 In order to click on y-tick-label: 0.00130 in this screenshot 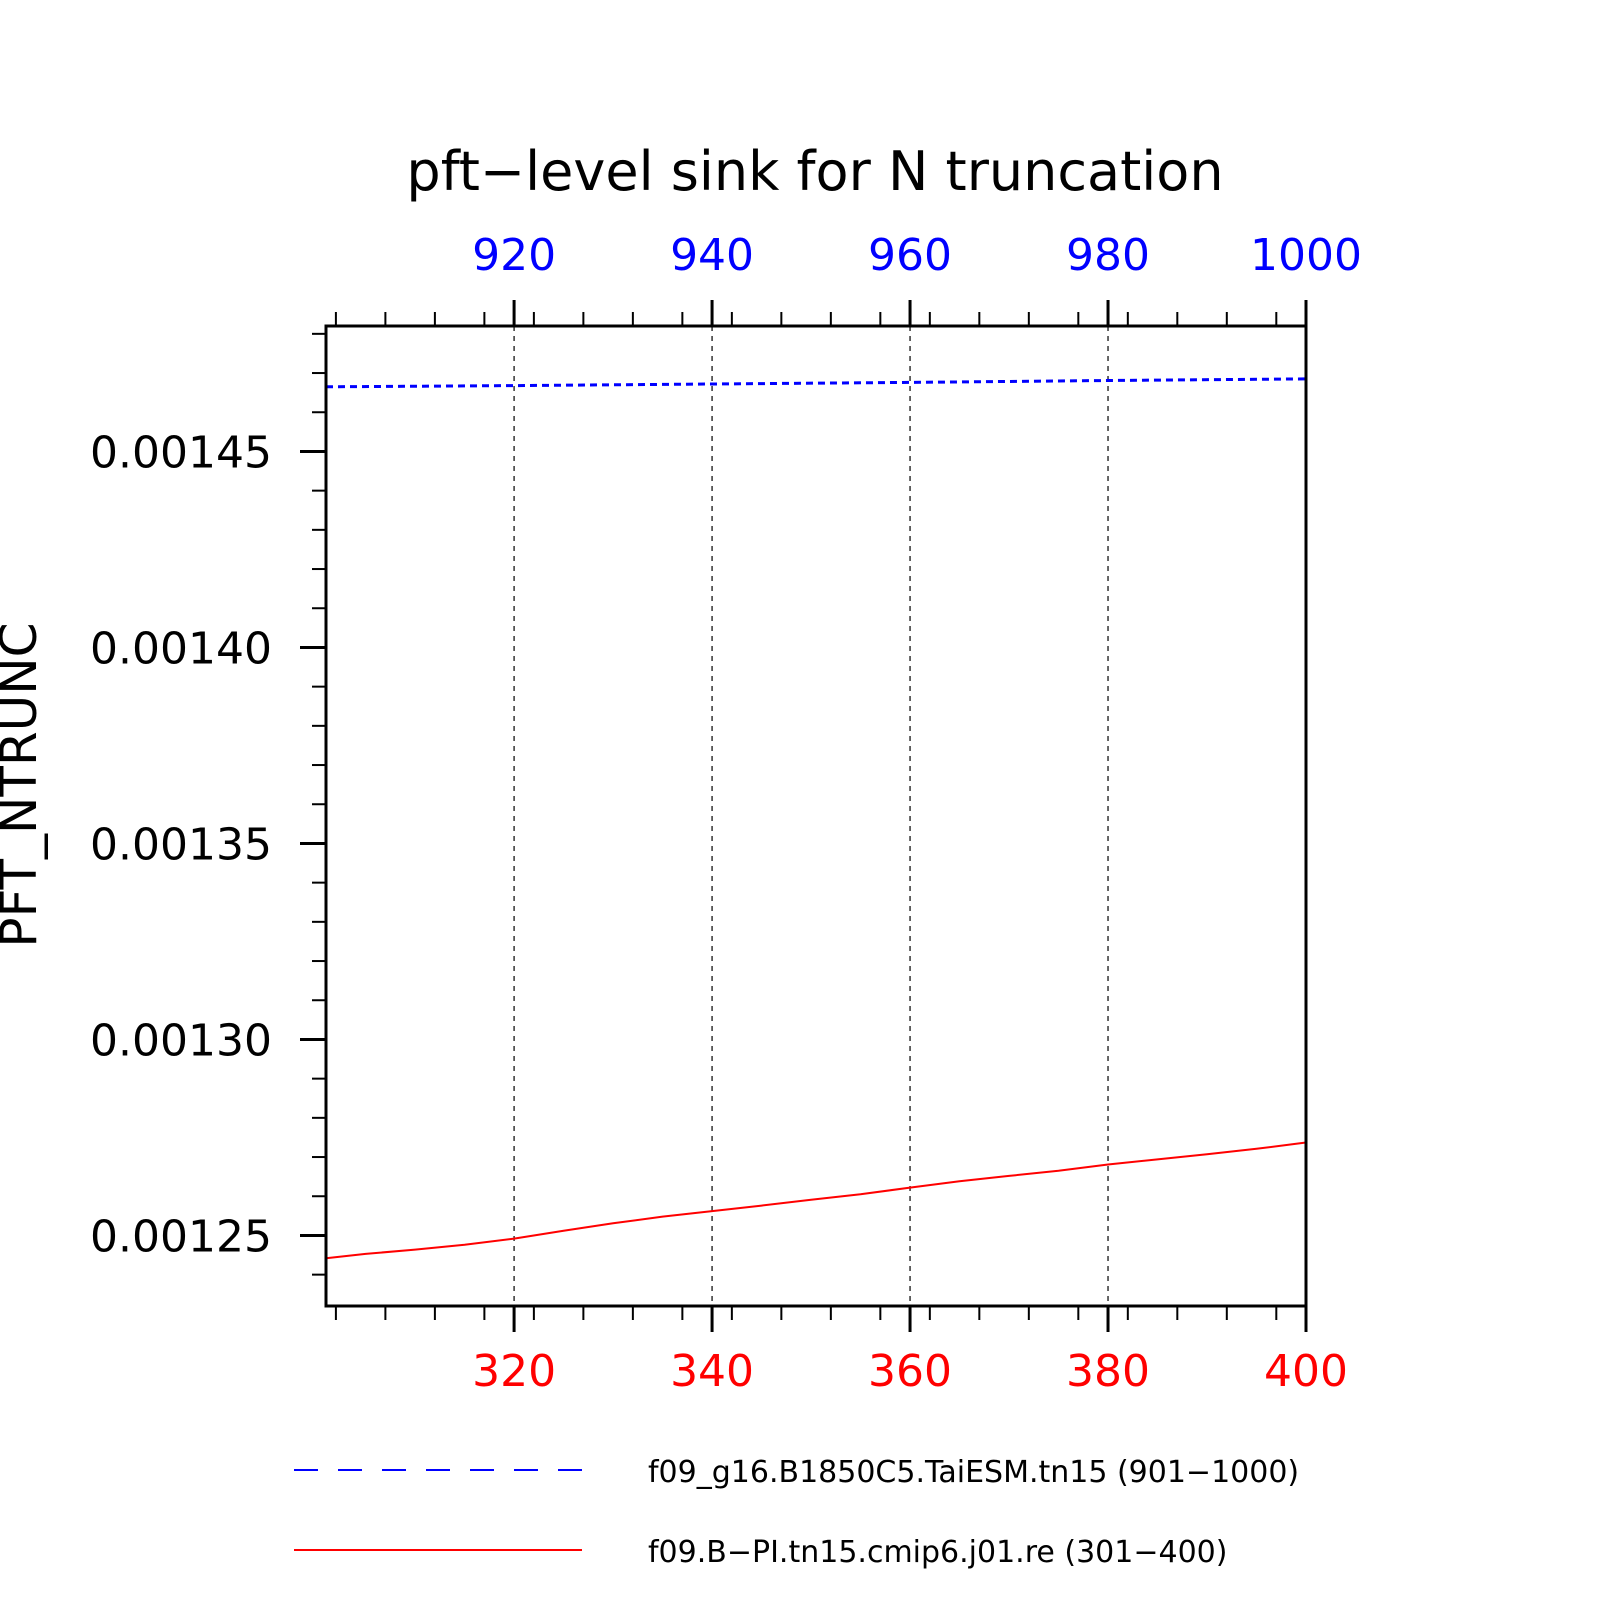, I will do `click(181, 1040)`.